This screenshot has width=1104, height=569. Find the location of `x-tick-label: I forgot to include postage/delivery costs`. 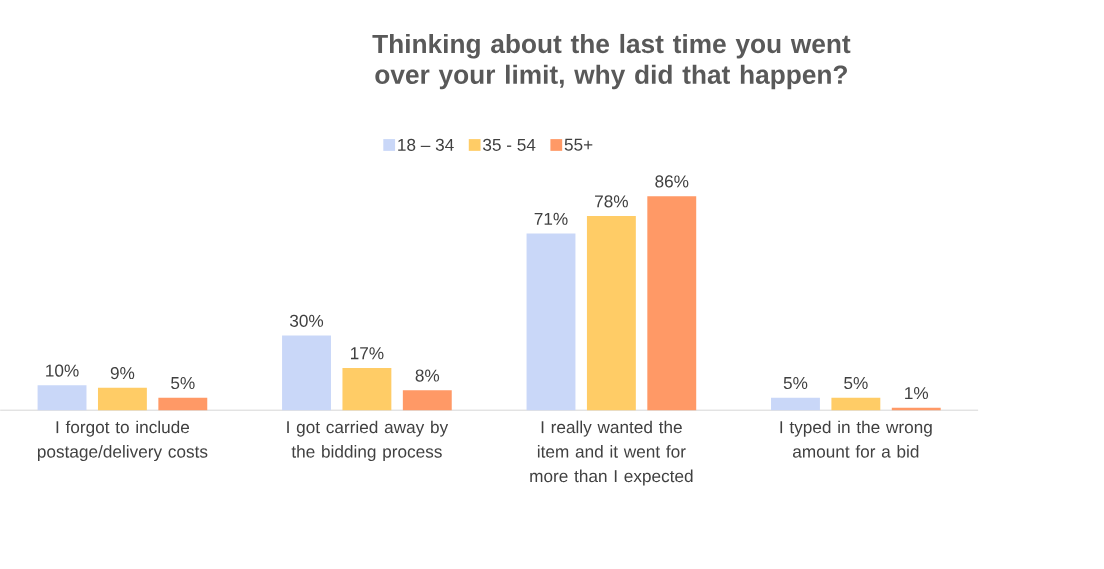

x-tick-label: I forgot to include postage/delivery costs is located at coordinates (122, 441).